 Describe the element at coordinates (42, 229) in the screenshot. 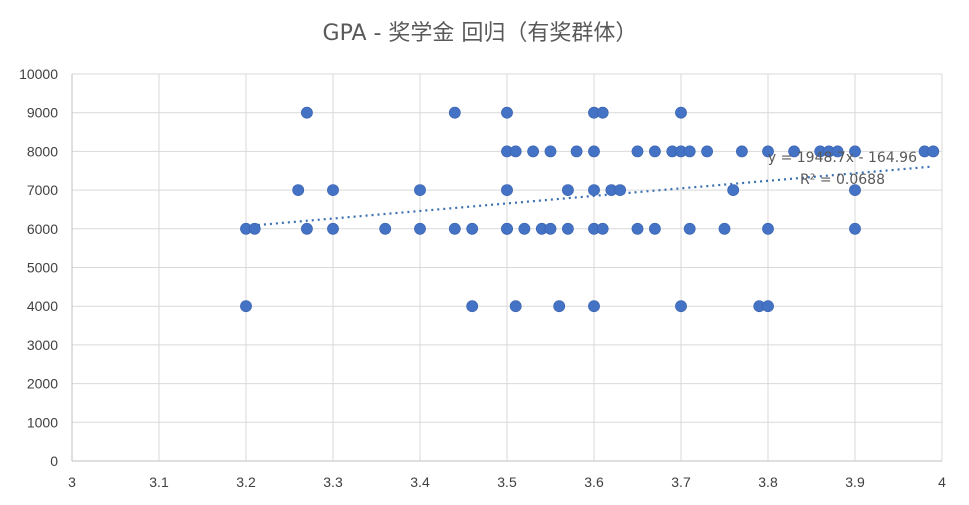

I see `y-tick-label: 6000` at that location.